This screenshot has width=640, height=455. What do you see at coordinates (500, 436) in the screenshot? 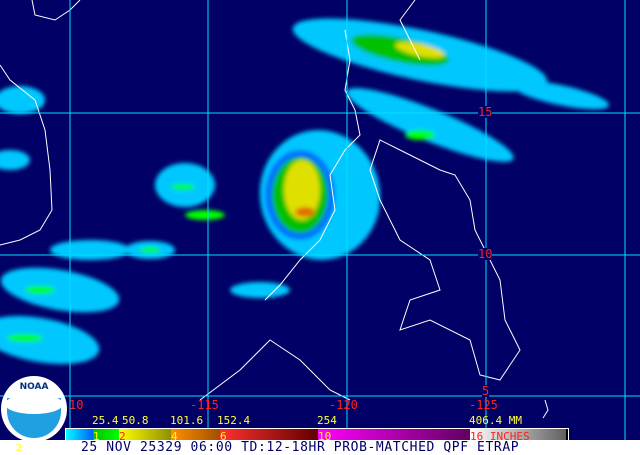
I see `legend-inch-label: 16 INCHES` at bounding box center [500, 436].